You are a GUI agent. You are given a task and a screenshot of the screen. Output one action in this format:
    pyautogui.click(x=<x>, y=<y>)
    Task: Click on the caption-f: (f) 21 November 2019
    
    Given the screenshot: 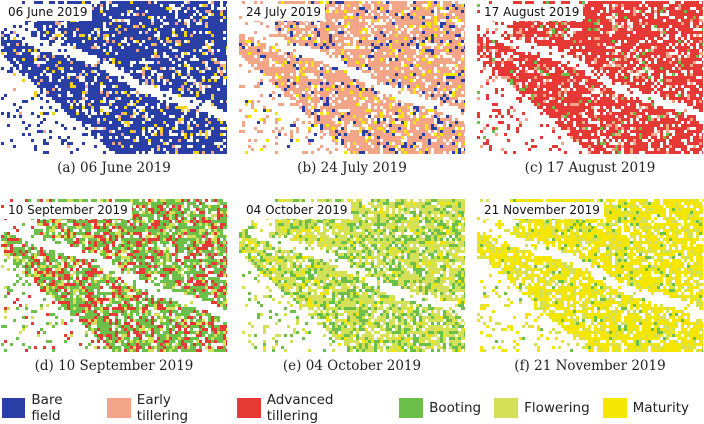 What is the action you would take?
    pyautogui.click(x=590, y=366)
    